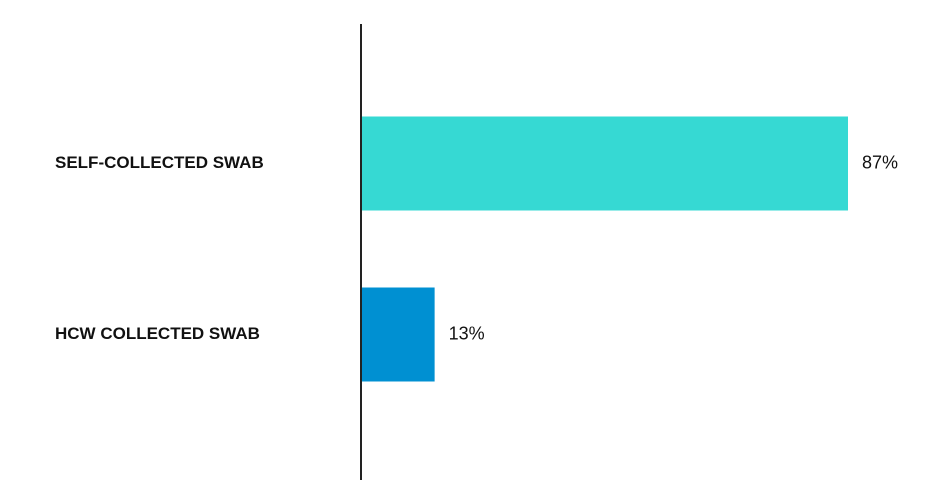 The height and width of the screenshot is (496, 928). Describe the element at coordinates (467, 333) in the screenshot. I see `value-label: 13%` at that location.